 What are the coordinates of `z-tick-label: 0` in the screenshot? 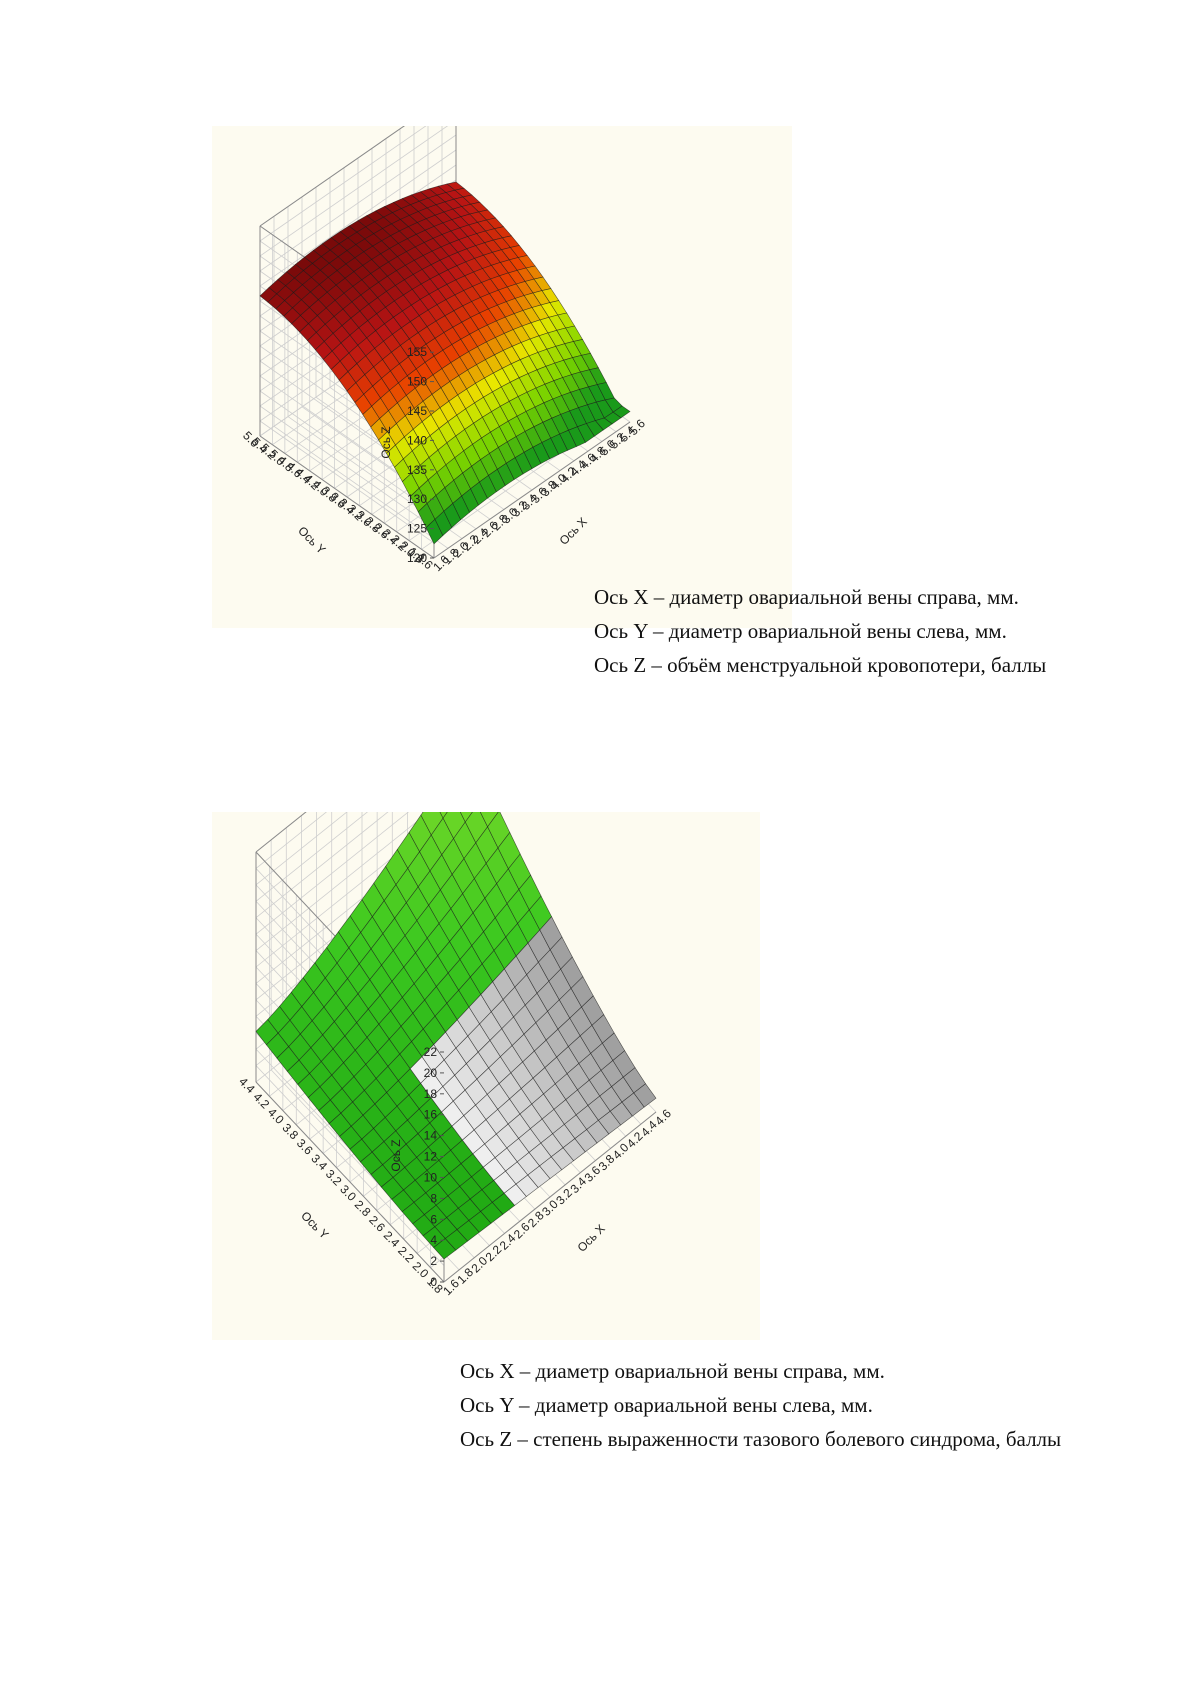 It's located at (433, 1282).